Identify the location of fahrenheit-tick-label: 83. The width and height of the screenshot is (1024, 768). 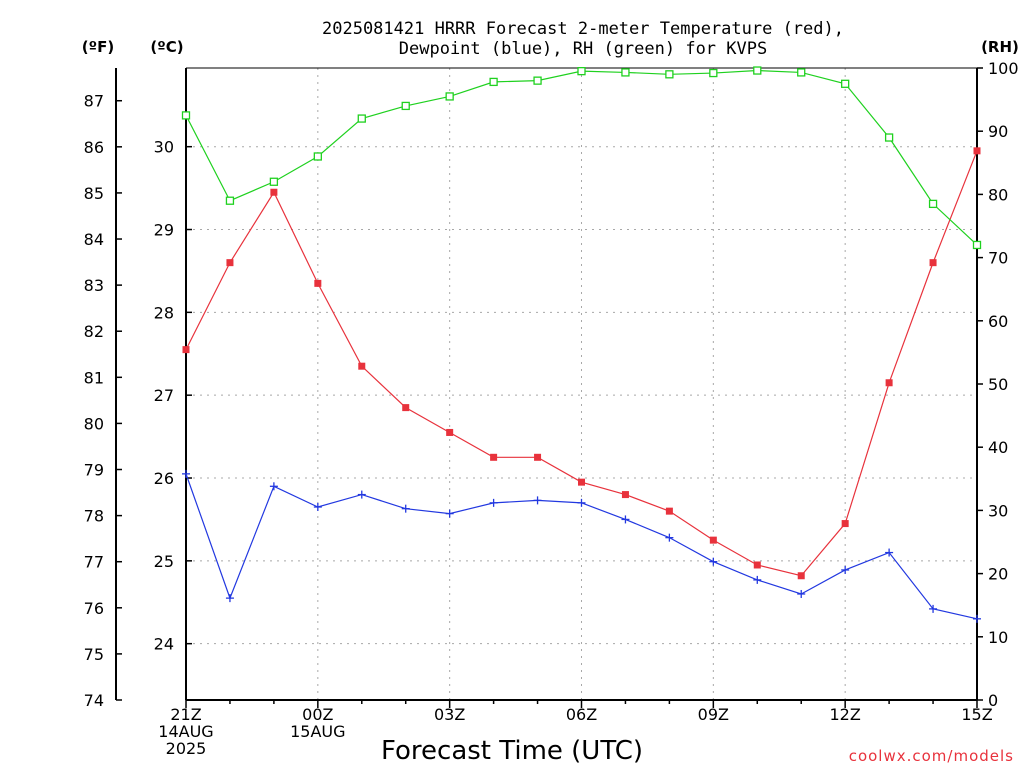
(94, 285).